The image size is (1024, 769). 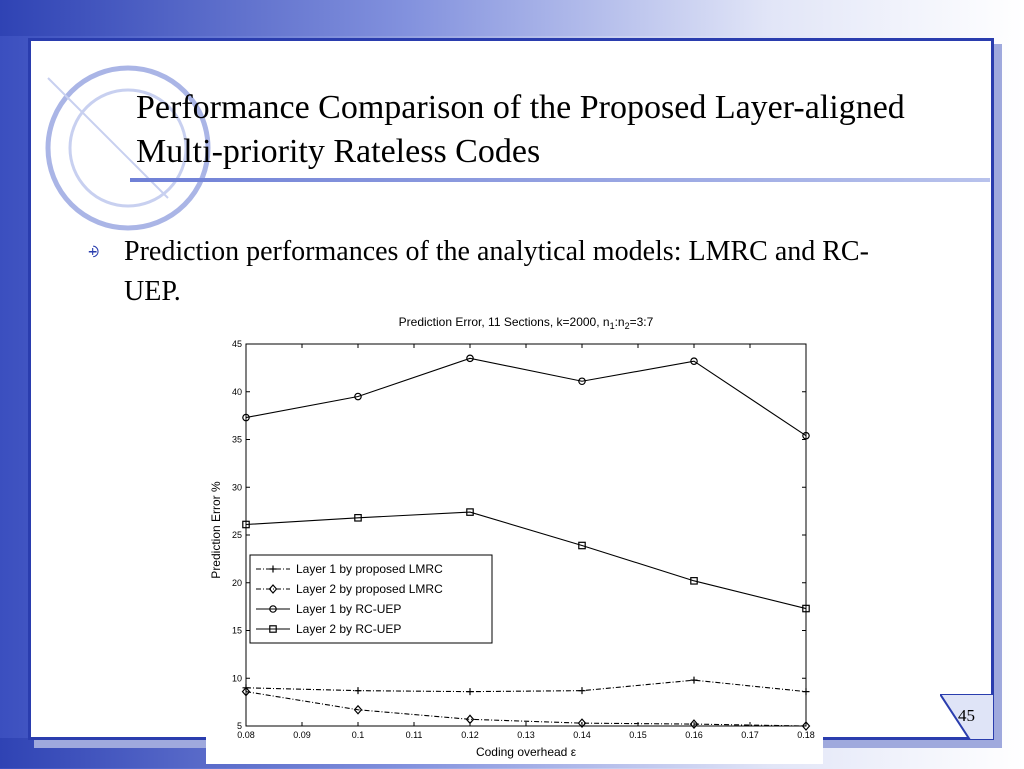 What do you see at coordinates (369, 569) in the screenshot?
I see `legend-label: Layer 1 by proposed LMRC` at bounding box center [369, 569].